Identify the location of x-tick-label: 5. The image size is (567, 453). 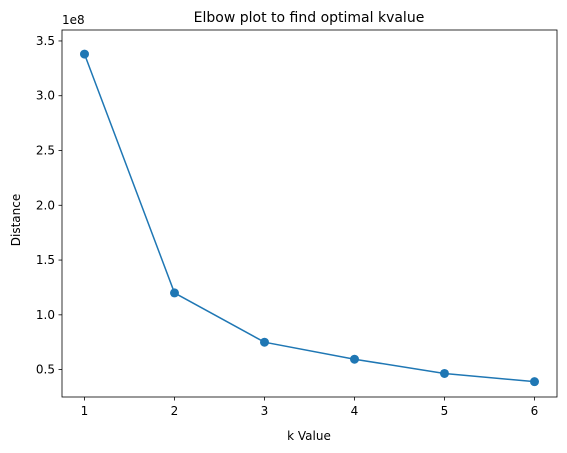
(445, 411).